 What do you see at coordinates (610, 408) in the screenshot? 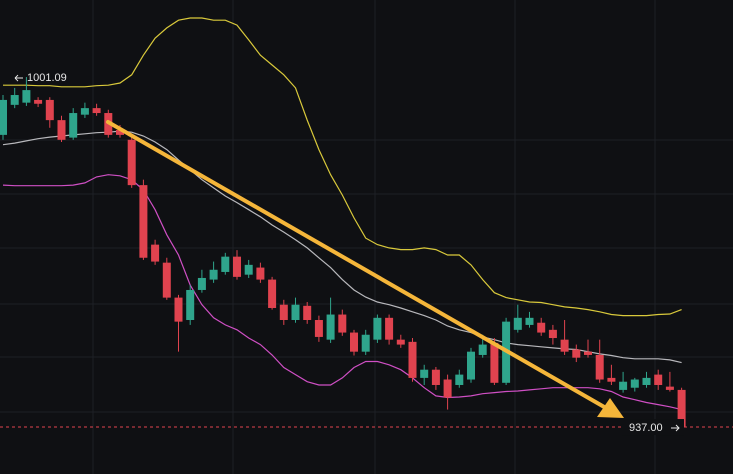
I see `arrow-head` at bounding box center [610, 408].